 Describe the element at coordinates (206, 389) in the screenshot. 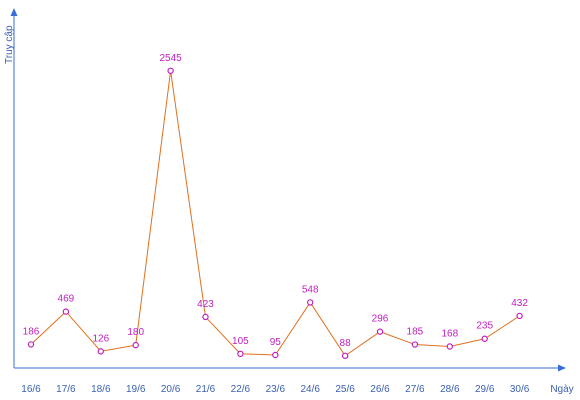

I see `x-tick-label: 21/6` at that location.